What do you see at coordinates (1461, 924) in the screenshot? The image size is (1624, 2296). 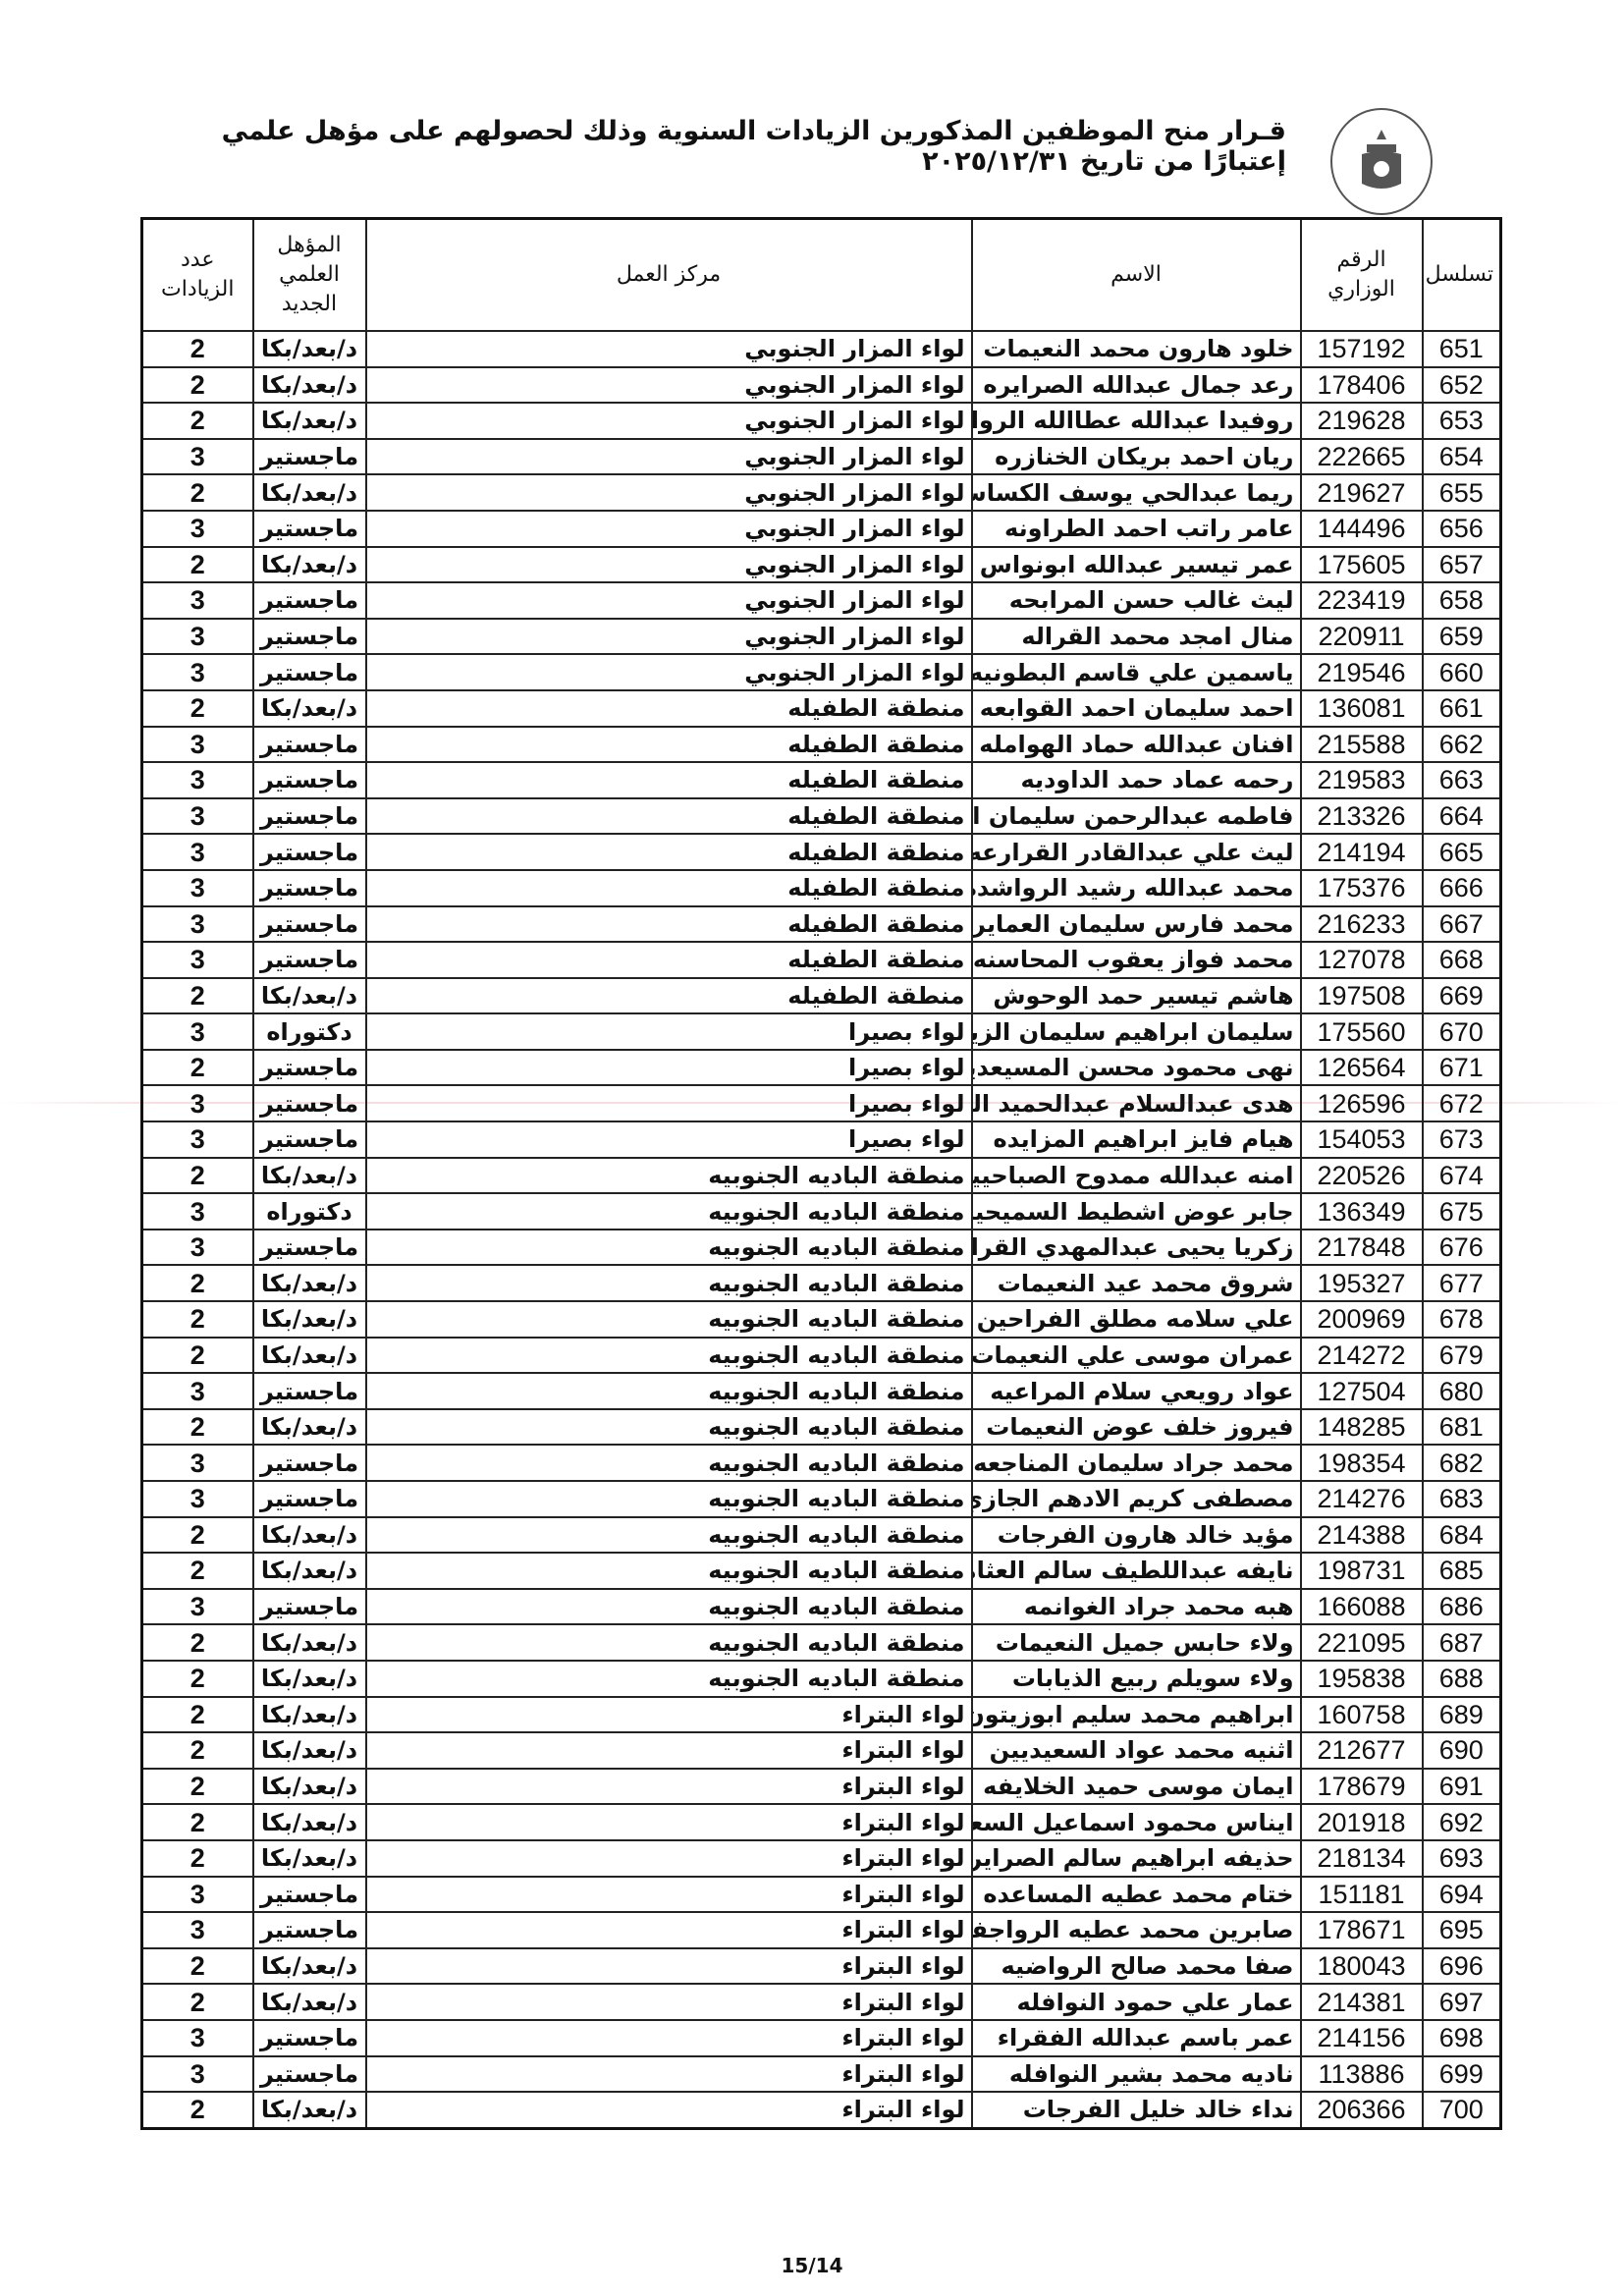 I see `serial-cell: 667` at bounding box center [1461, 924].